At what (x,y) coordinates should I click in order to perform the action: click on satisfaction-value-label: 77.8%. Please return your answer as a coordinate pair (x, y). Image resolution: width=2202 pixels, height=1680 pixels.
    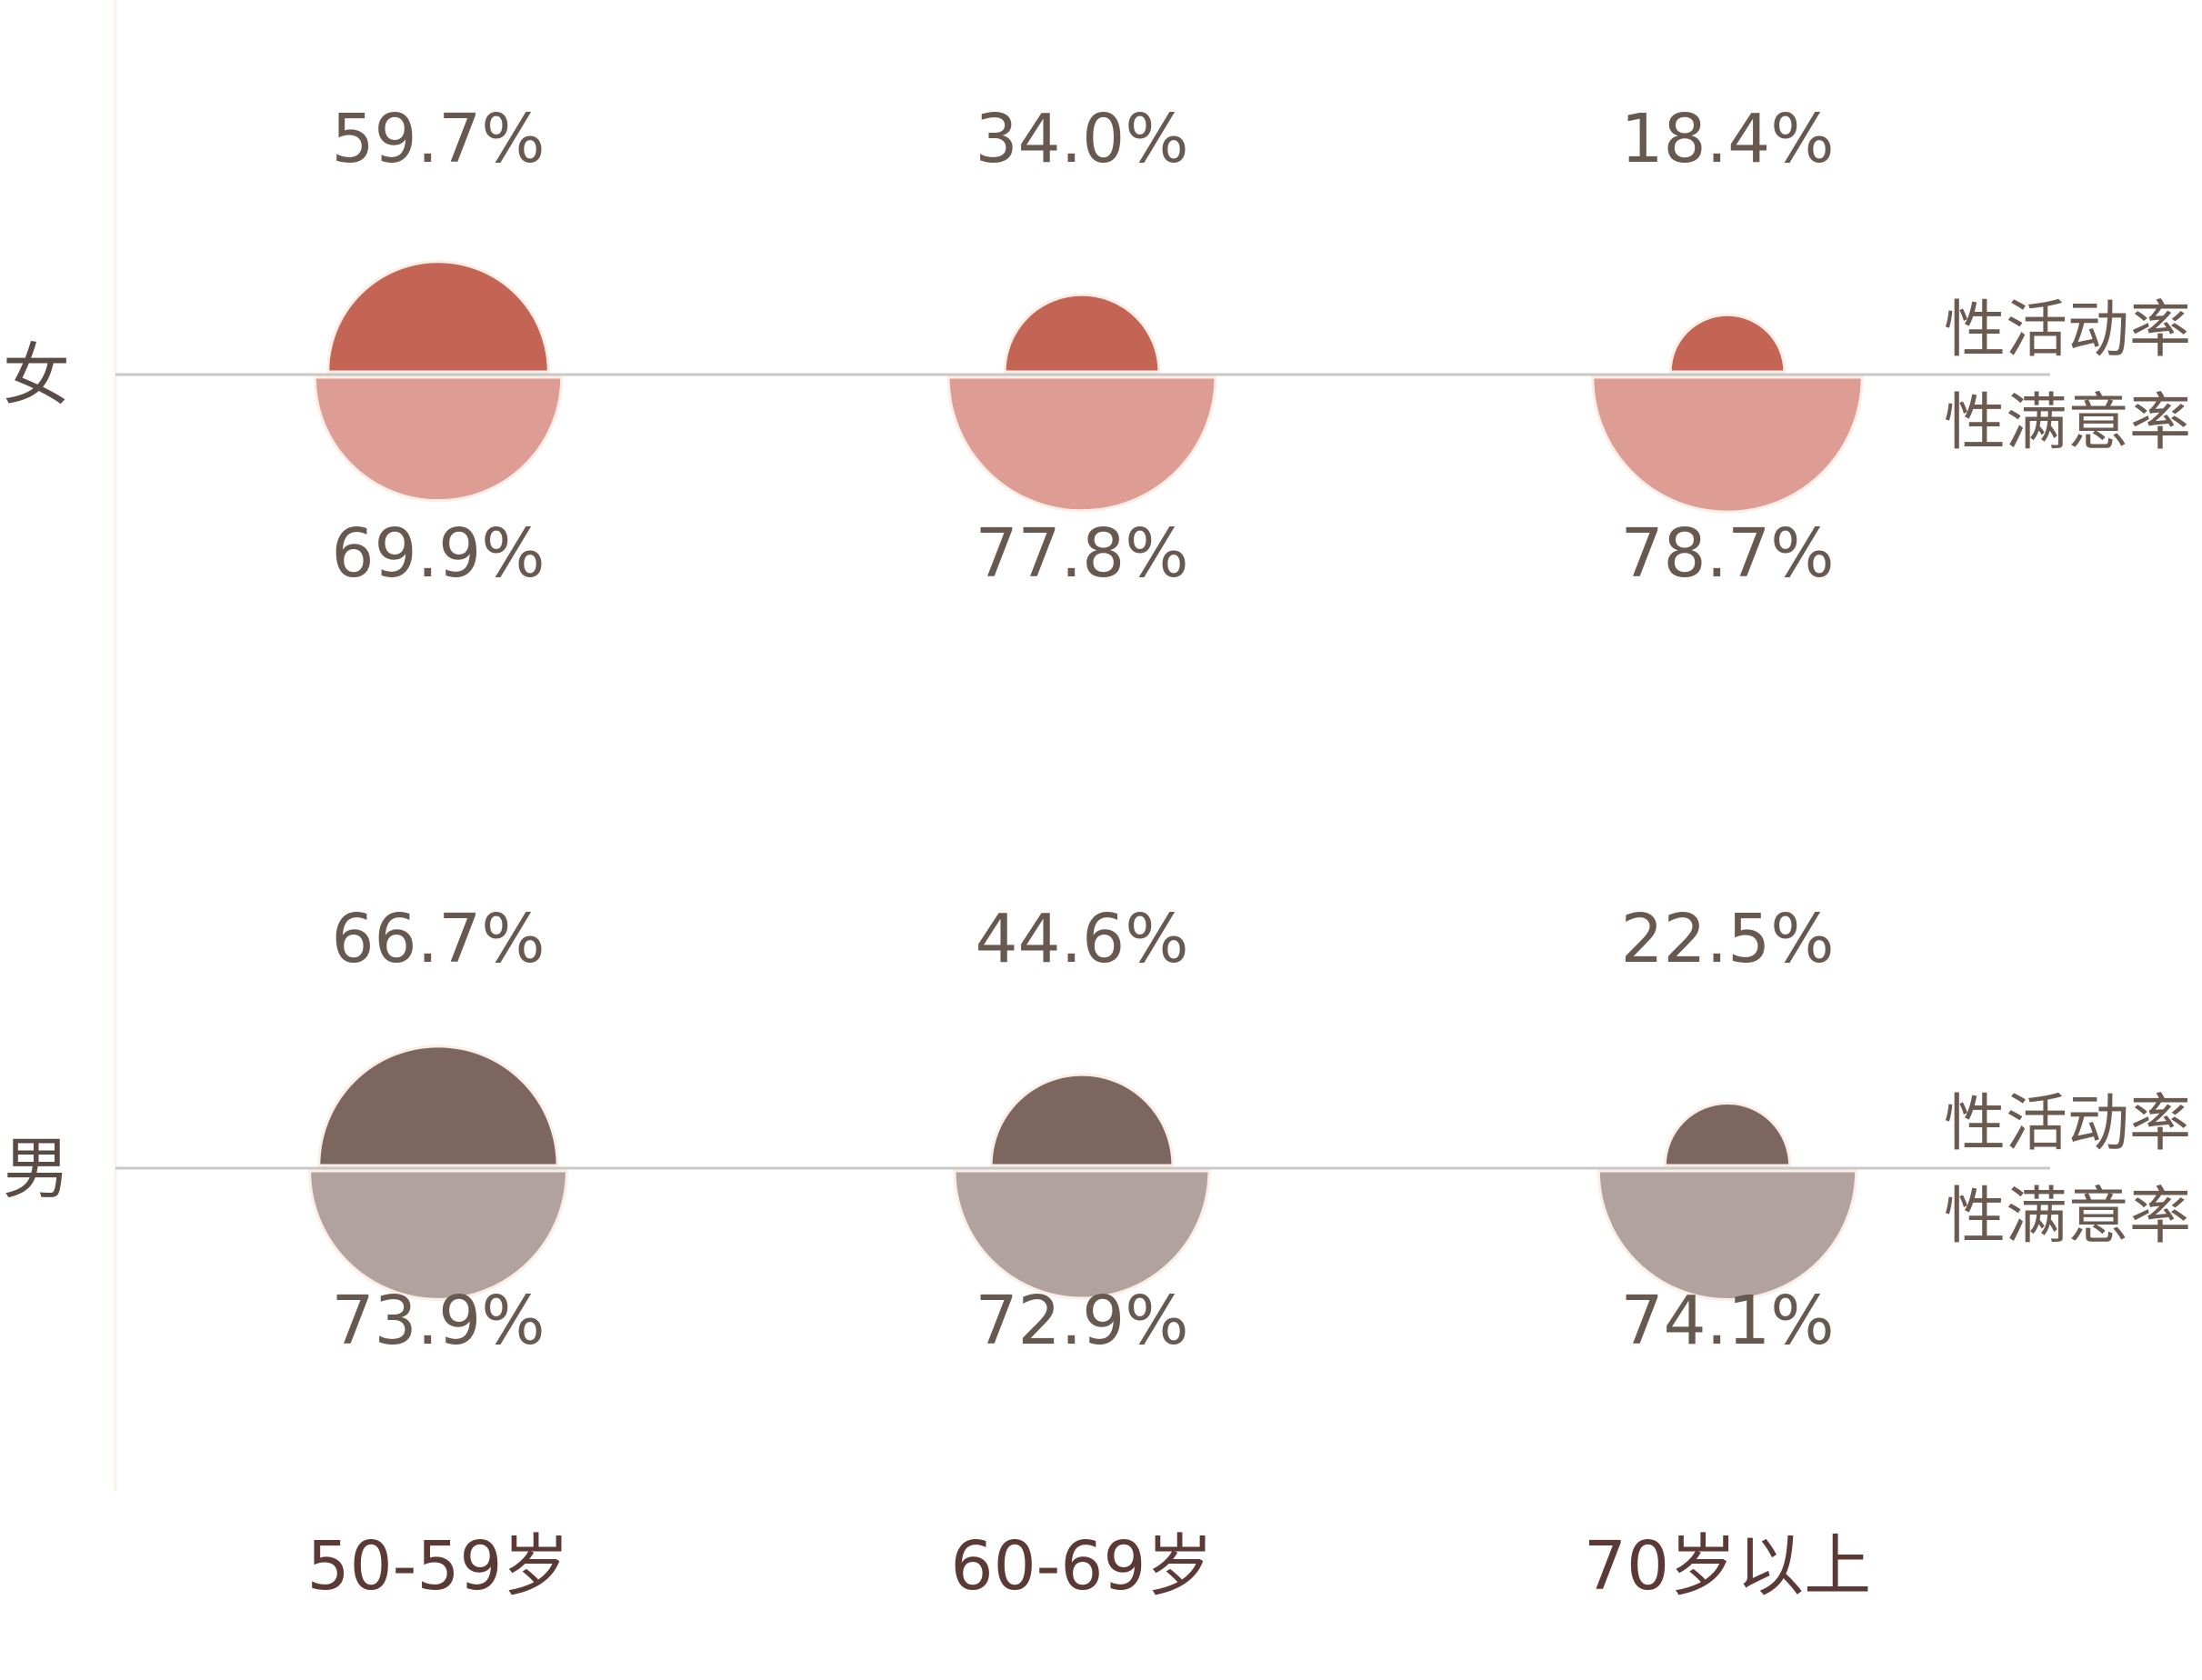
    Looking at the image, I should click on (1081, 554).